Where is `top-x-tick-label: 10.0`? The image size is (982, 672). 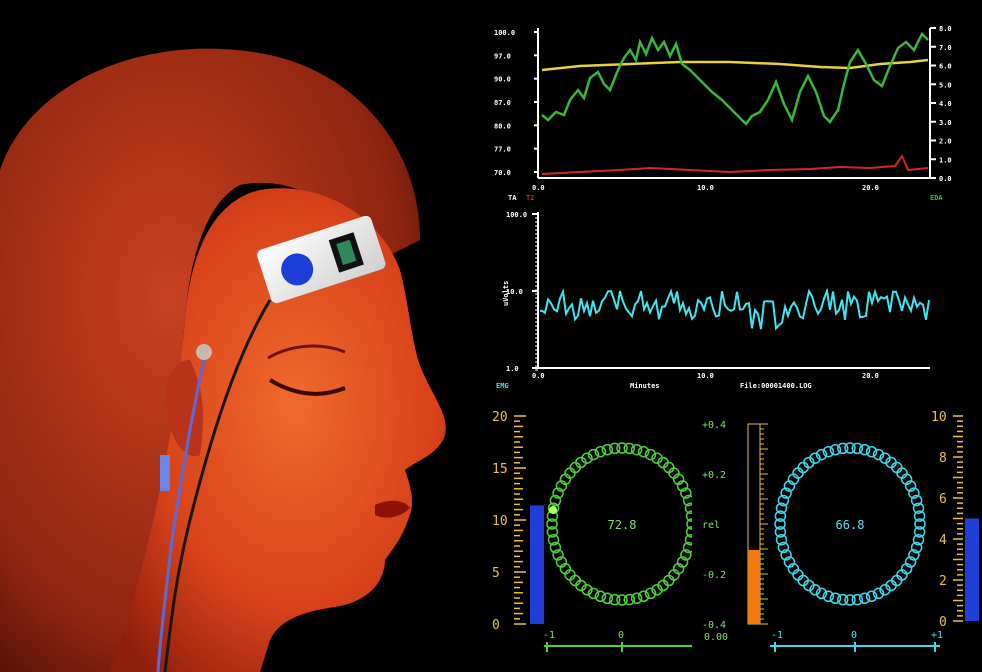
top-x-tick-label: 10.0 is located at coordinates (705, 188).